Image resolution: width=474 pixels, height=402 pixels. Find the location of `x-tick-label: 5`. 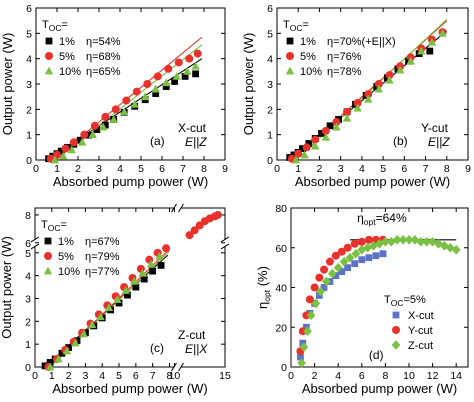

x-tick-label: 5 is located at coordinates (119, 376).